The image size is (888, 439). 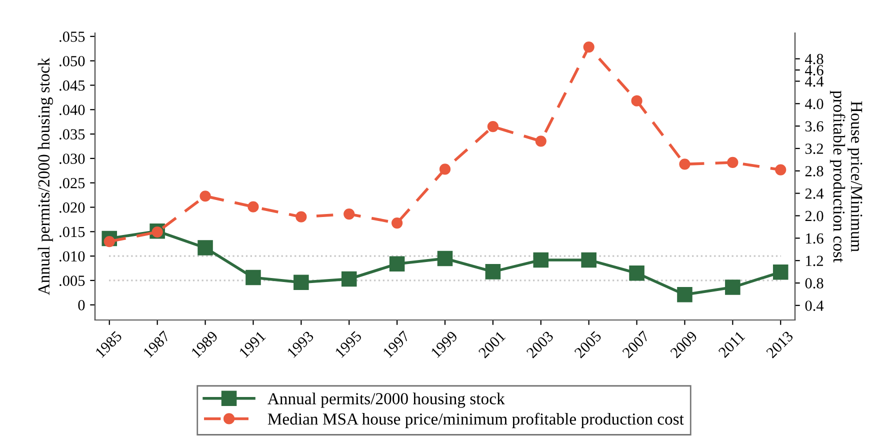 I want to click on y-tick-label: .035, so click(x=72, y=134).